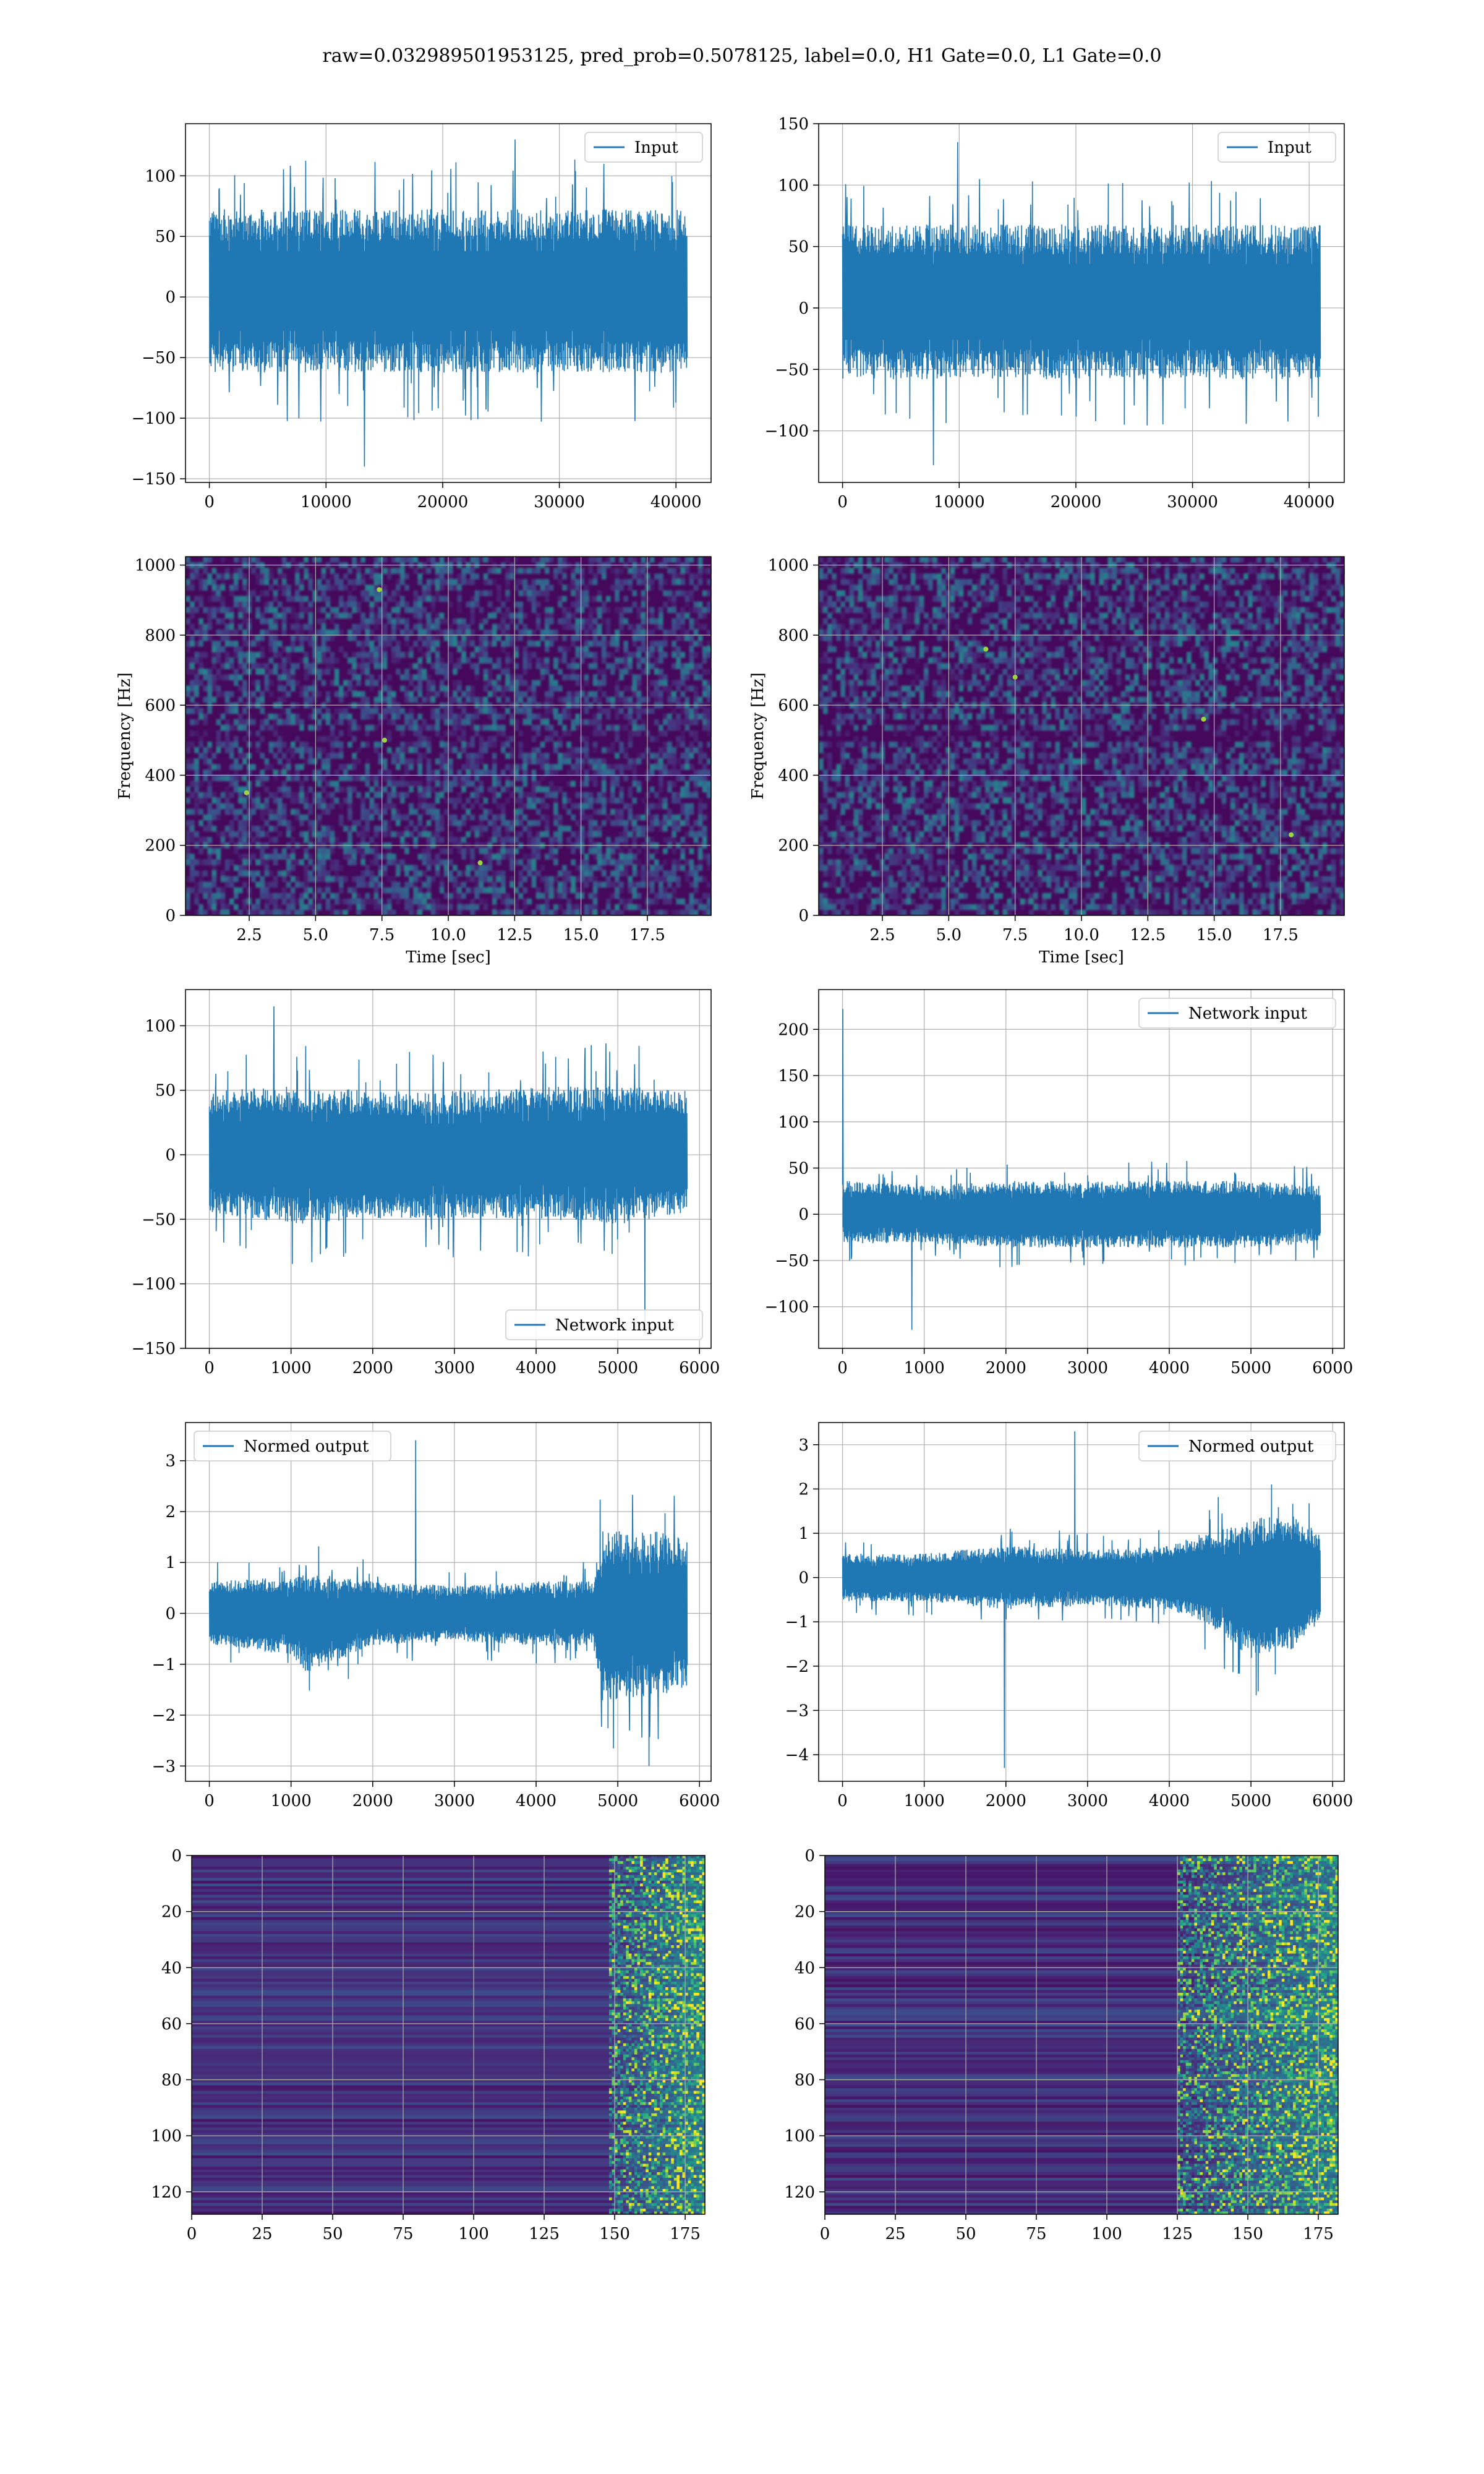  What do you see at coordinates (246, 792) in the screenshot?
I see `heatmap-bright-spot` at bounding box center [246, 792].